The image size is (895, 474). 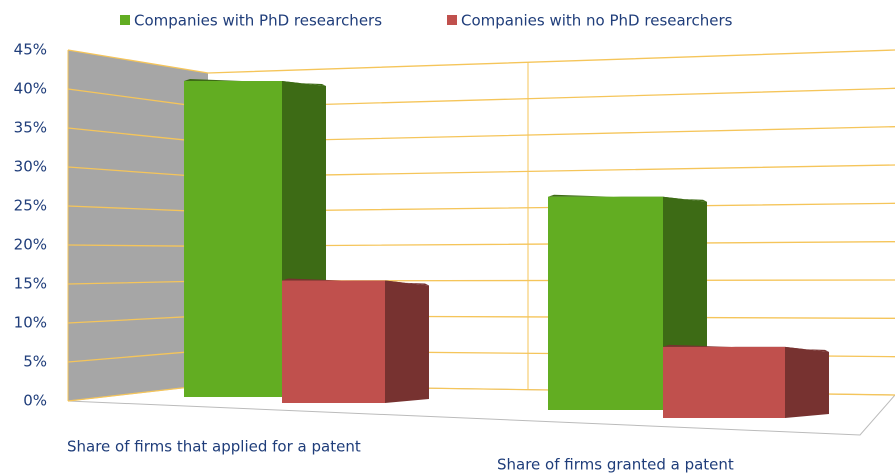 I want to click on legend-label: Companies with PhD researchers, so click(x=258, y=21).